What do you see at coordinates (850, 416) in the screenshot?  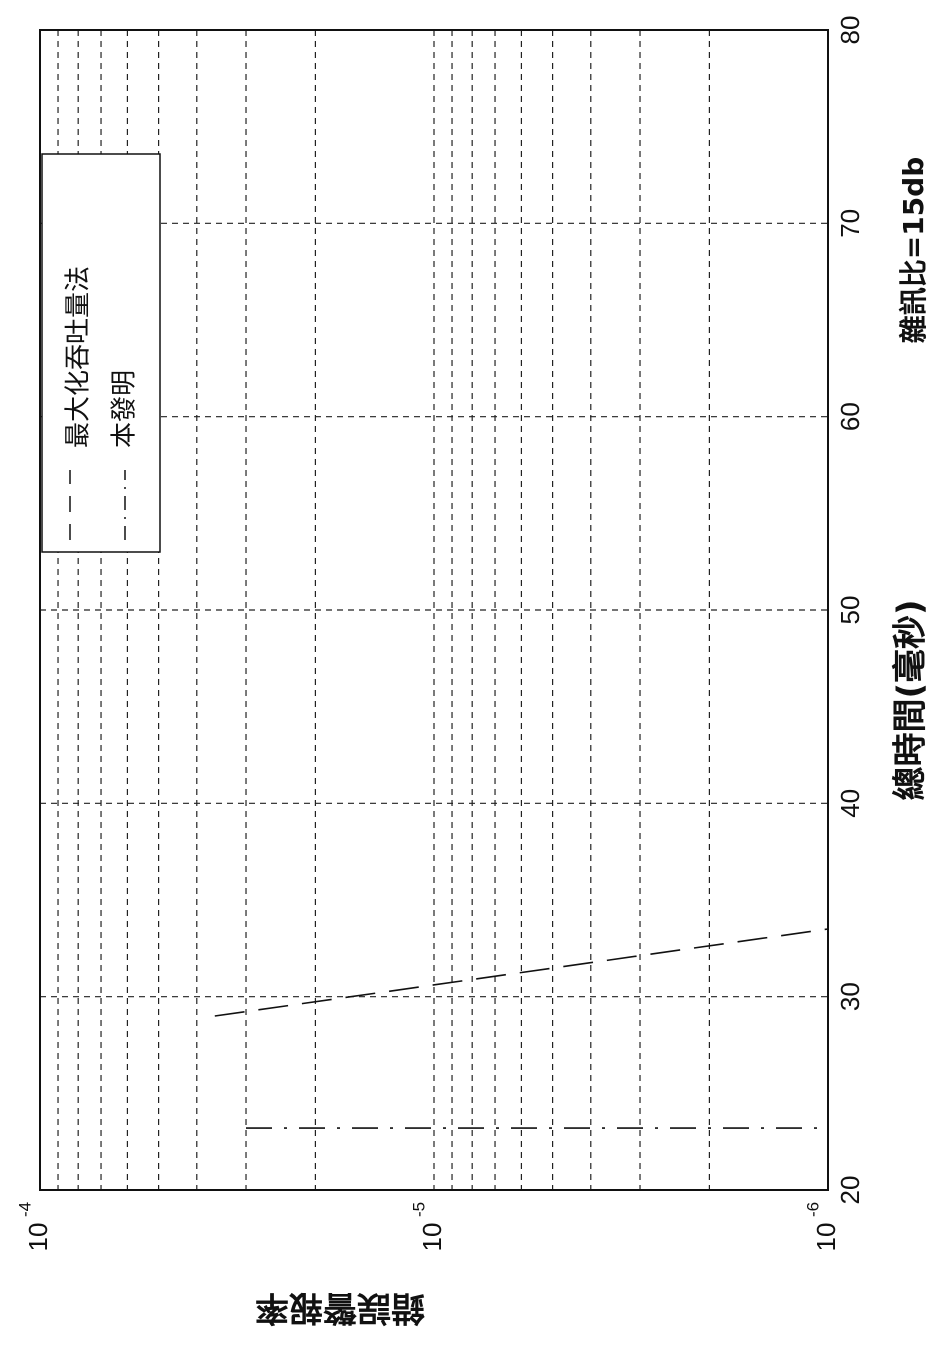 I see `x-tick-label-4: 60` at bounding box center [850, 416].